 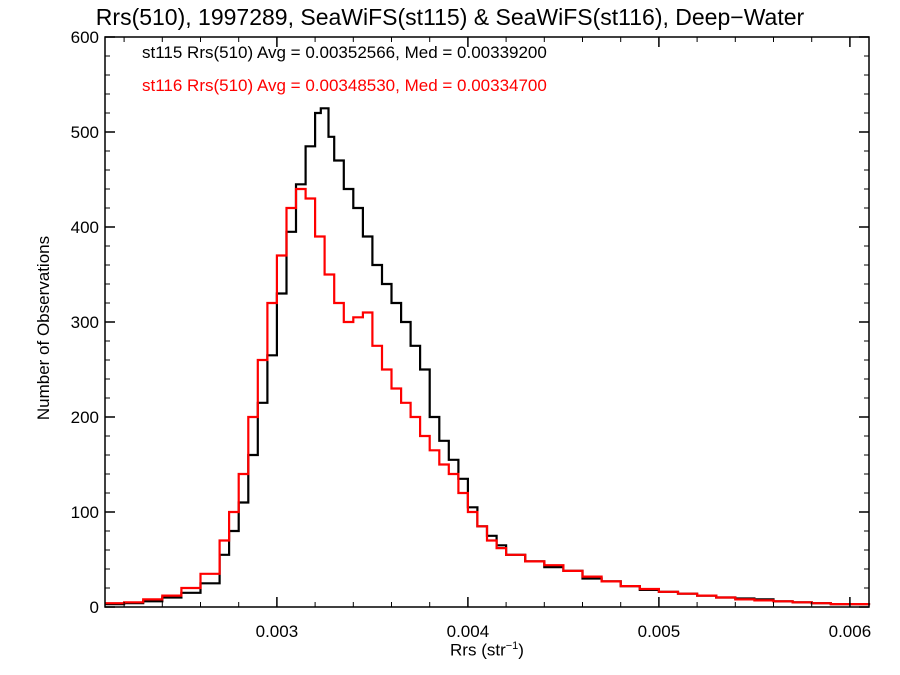 I want to click on x-tick-label: 0.005, so click(x=659, y=631).